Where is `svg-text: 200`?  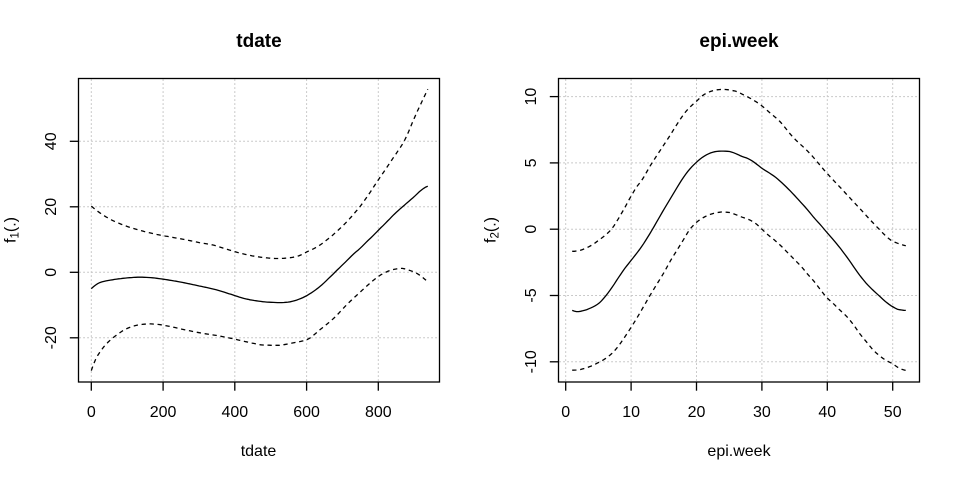 svg-text: 200 is located at coordinates (163, 412).